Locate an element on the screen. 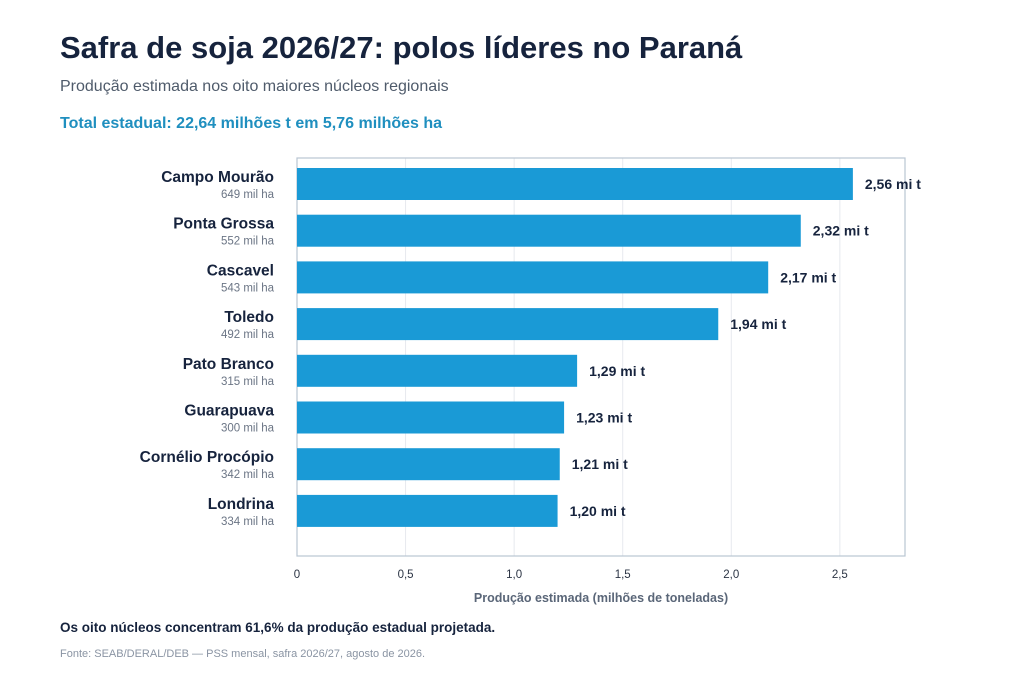 This screenshot has width=1024, height=683. category-area-label: 552 mil ha is located at coordinates (248, 242).